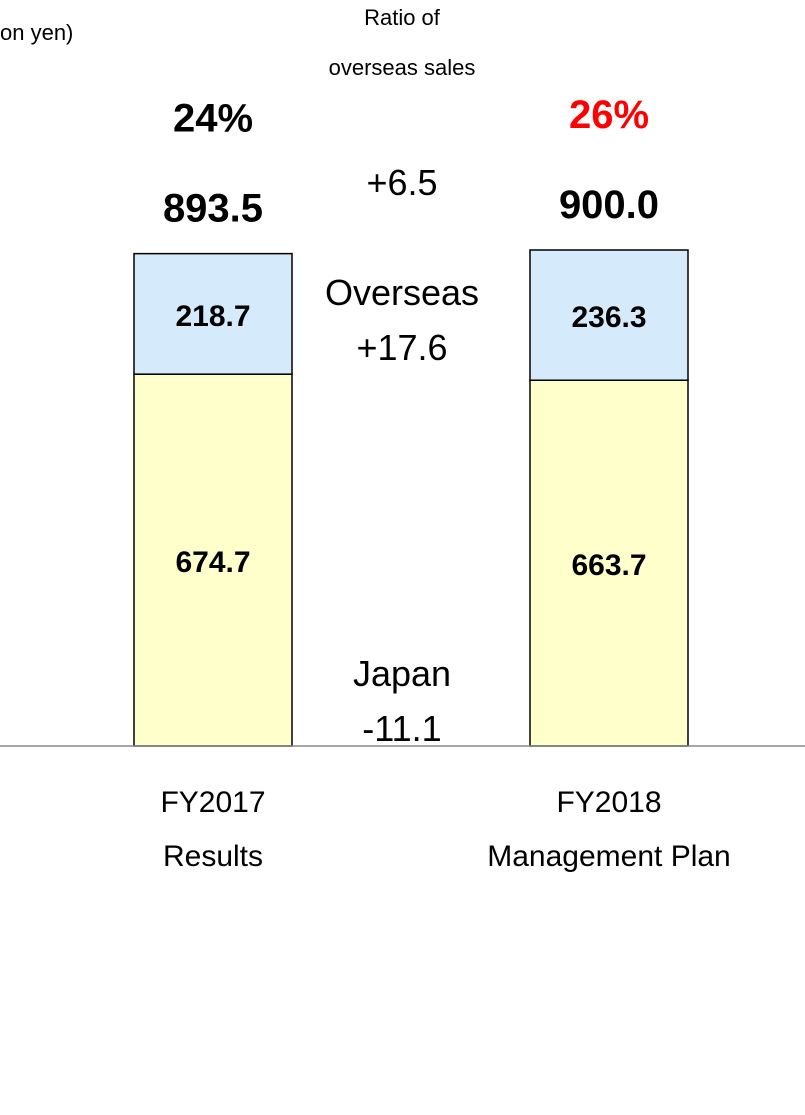 The width and height of the screenshot is (805, 1115). Describe the element at coordinates (609, 205) in the screenshot. I see `total-label-2: 900.0` at that location.